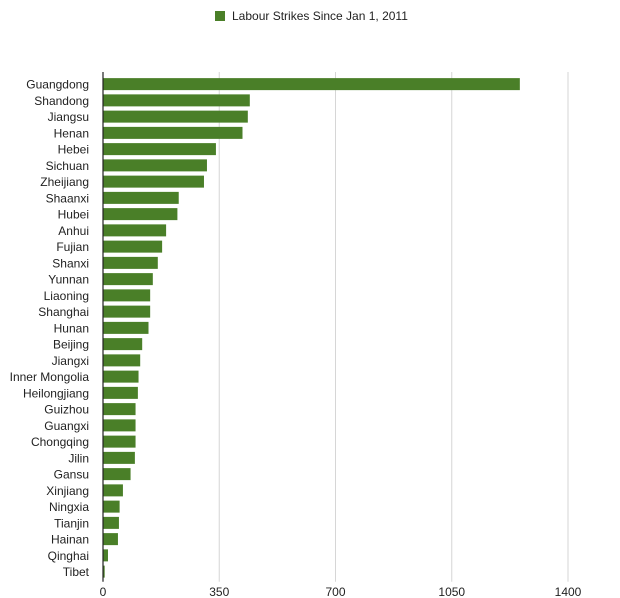  I want to click on bar-gansu, so click(117, 474).